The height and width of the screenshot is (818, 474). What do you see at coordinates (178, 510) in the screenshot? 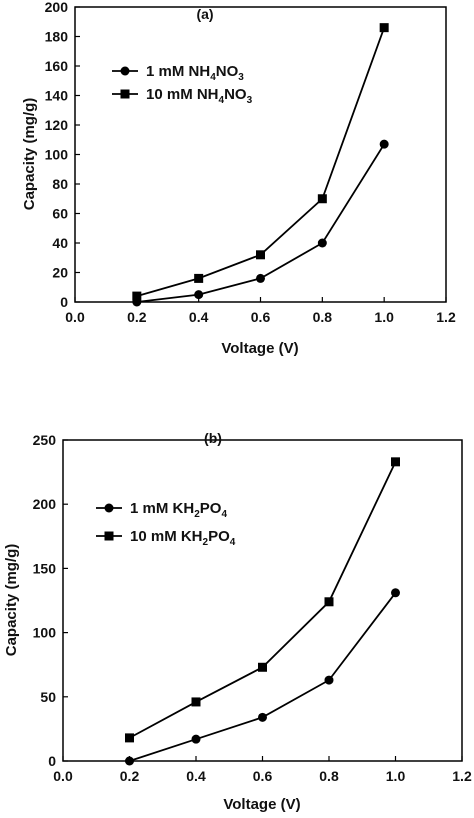
I see `legend-label-b-1: 1 mM KH2PO4` at bounding box center [178, 510].